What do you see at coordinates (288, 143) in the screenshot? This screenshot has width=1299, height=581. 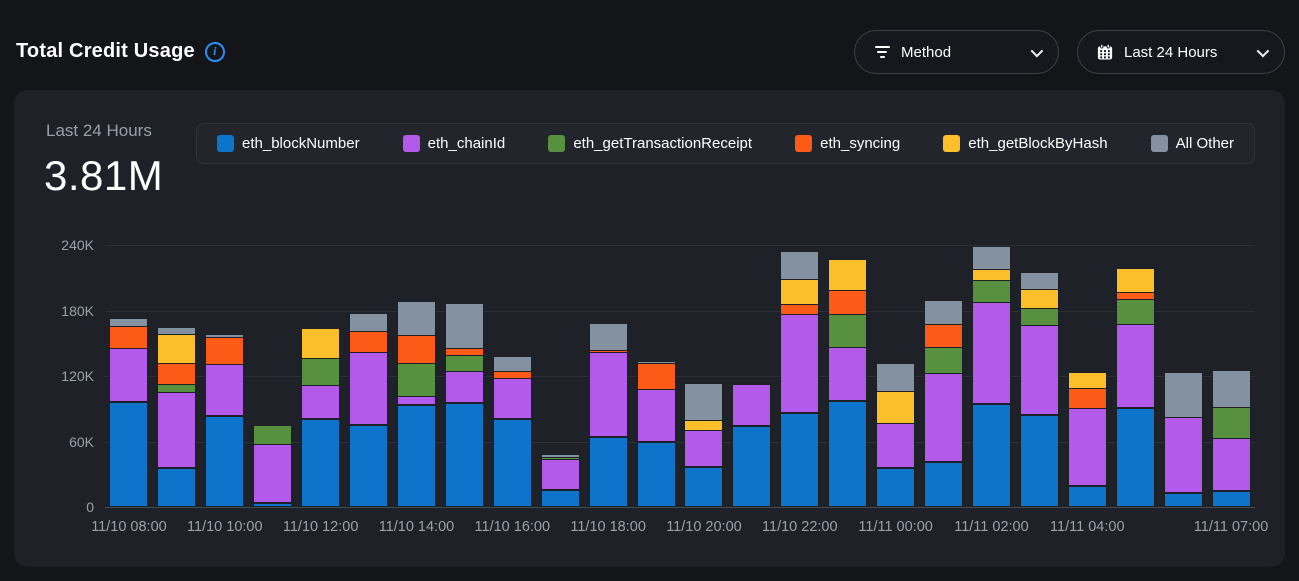 I see `legend-item-eth_blocknumber: eth_blockNumber` at bounding box center [288, 143].